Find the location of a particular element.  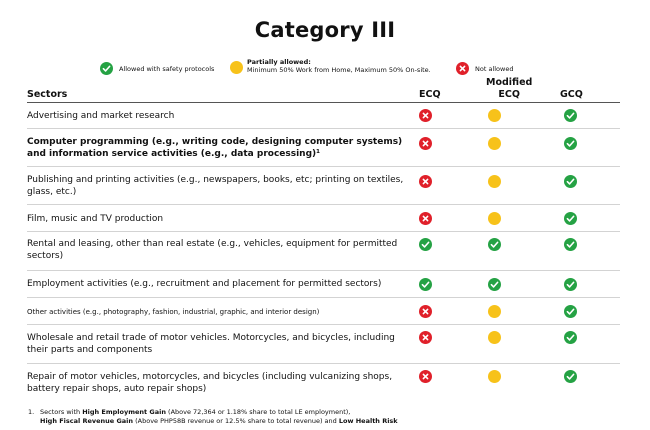

page-title: Category III is located at coordinates (325, 30).